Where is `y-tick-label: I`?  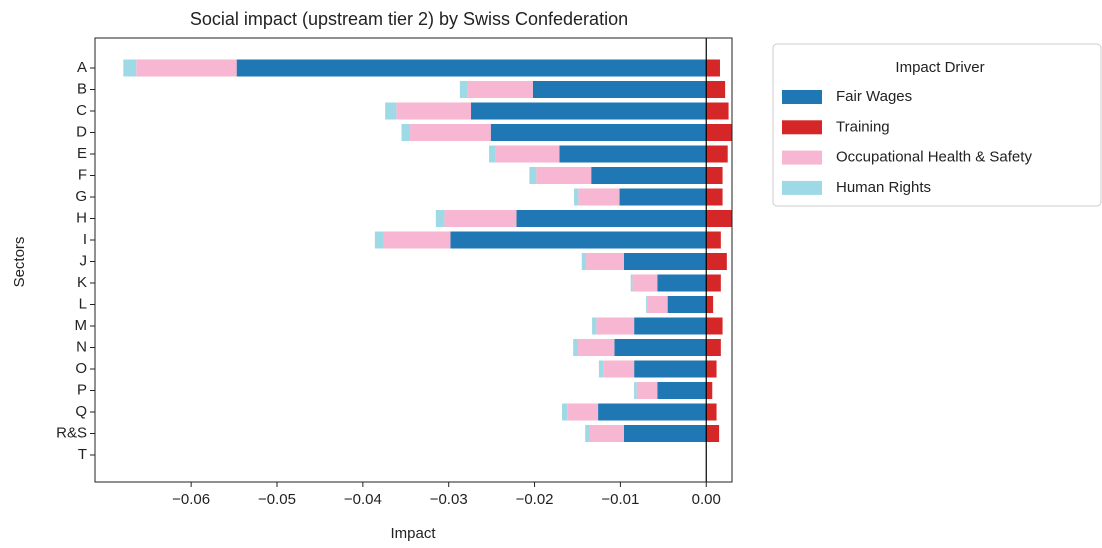 y-tick-label: I is located at coordinates (85, 239).